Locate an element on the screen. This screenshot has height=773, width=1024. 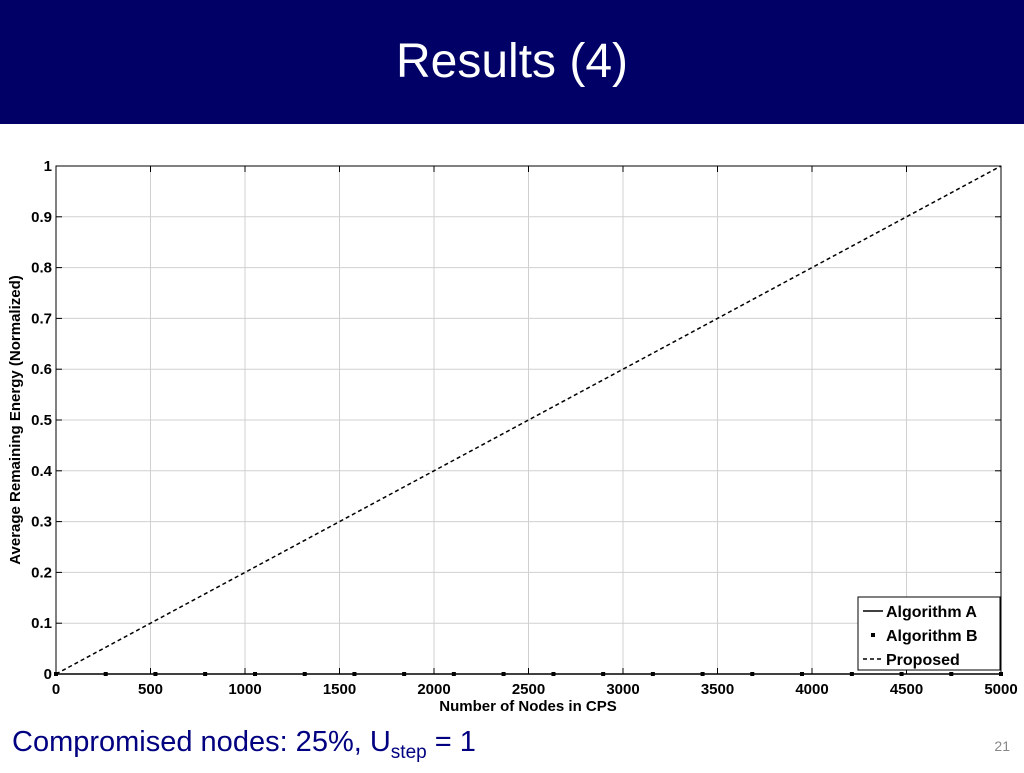
x-tick-label: 2500 is located at coordinates (528, 689).